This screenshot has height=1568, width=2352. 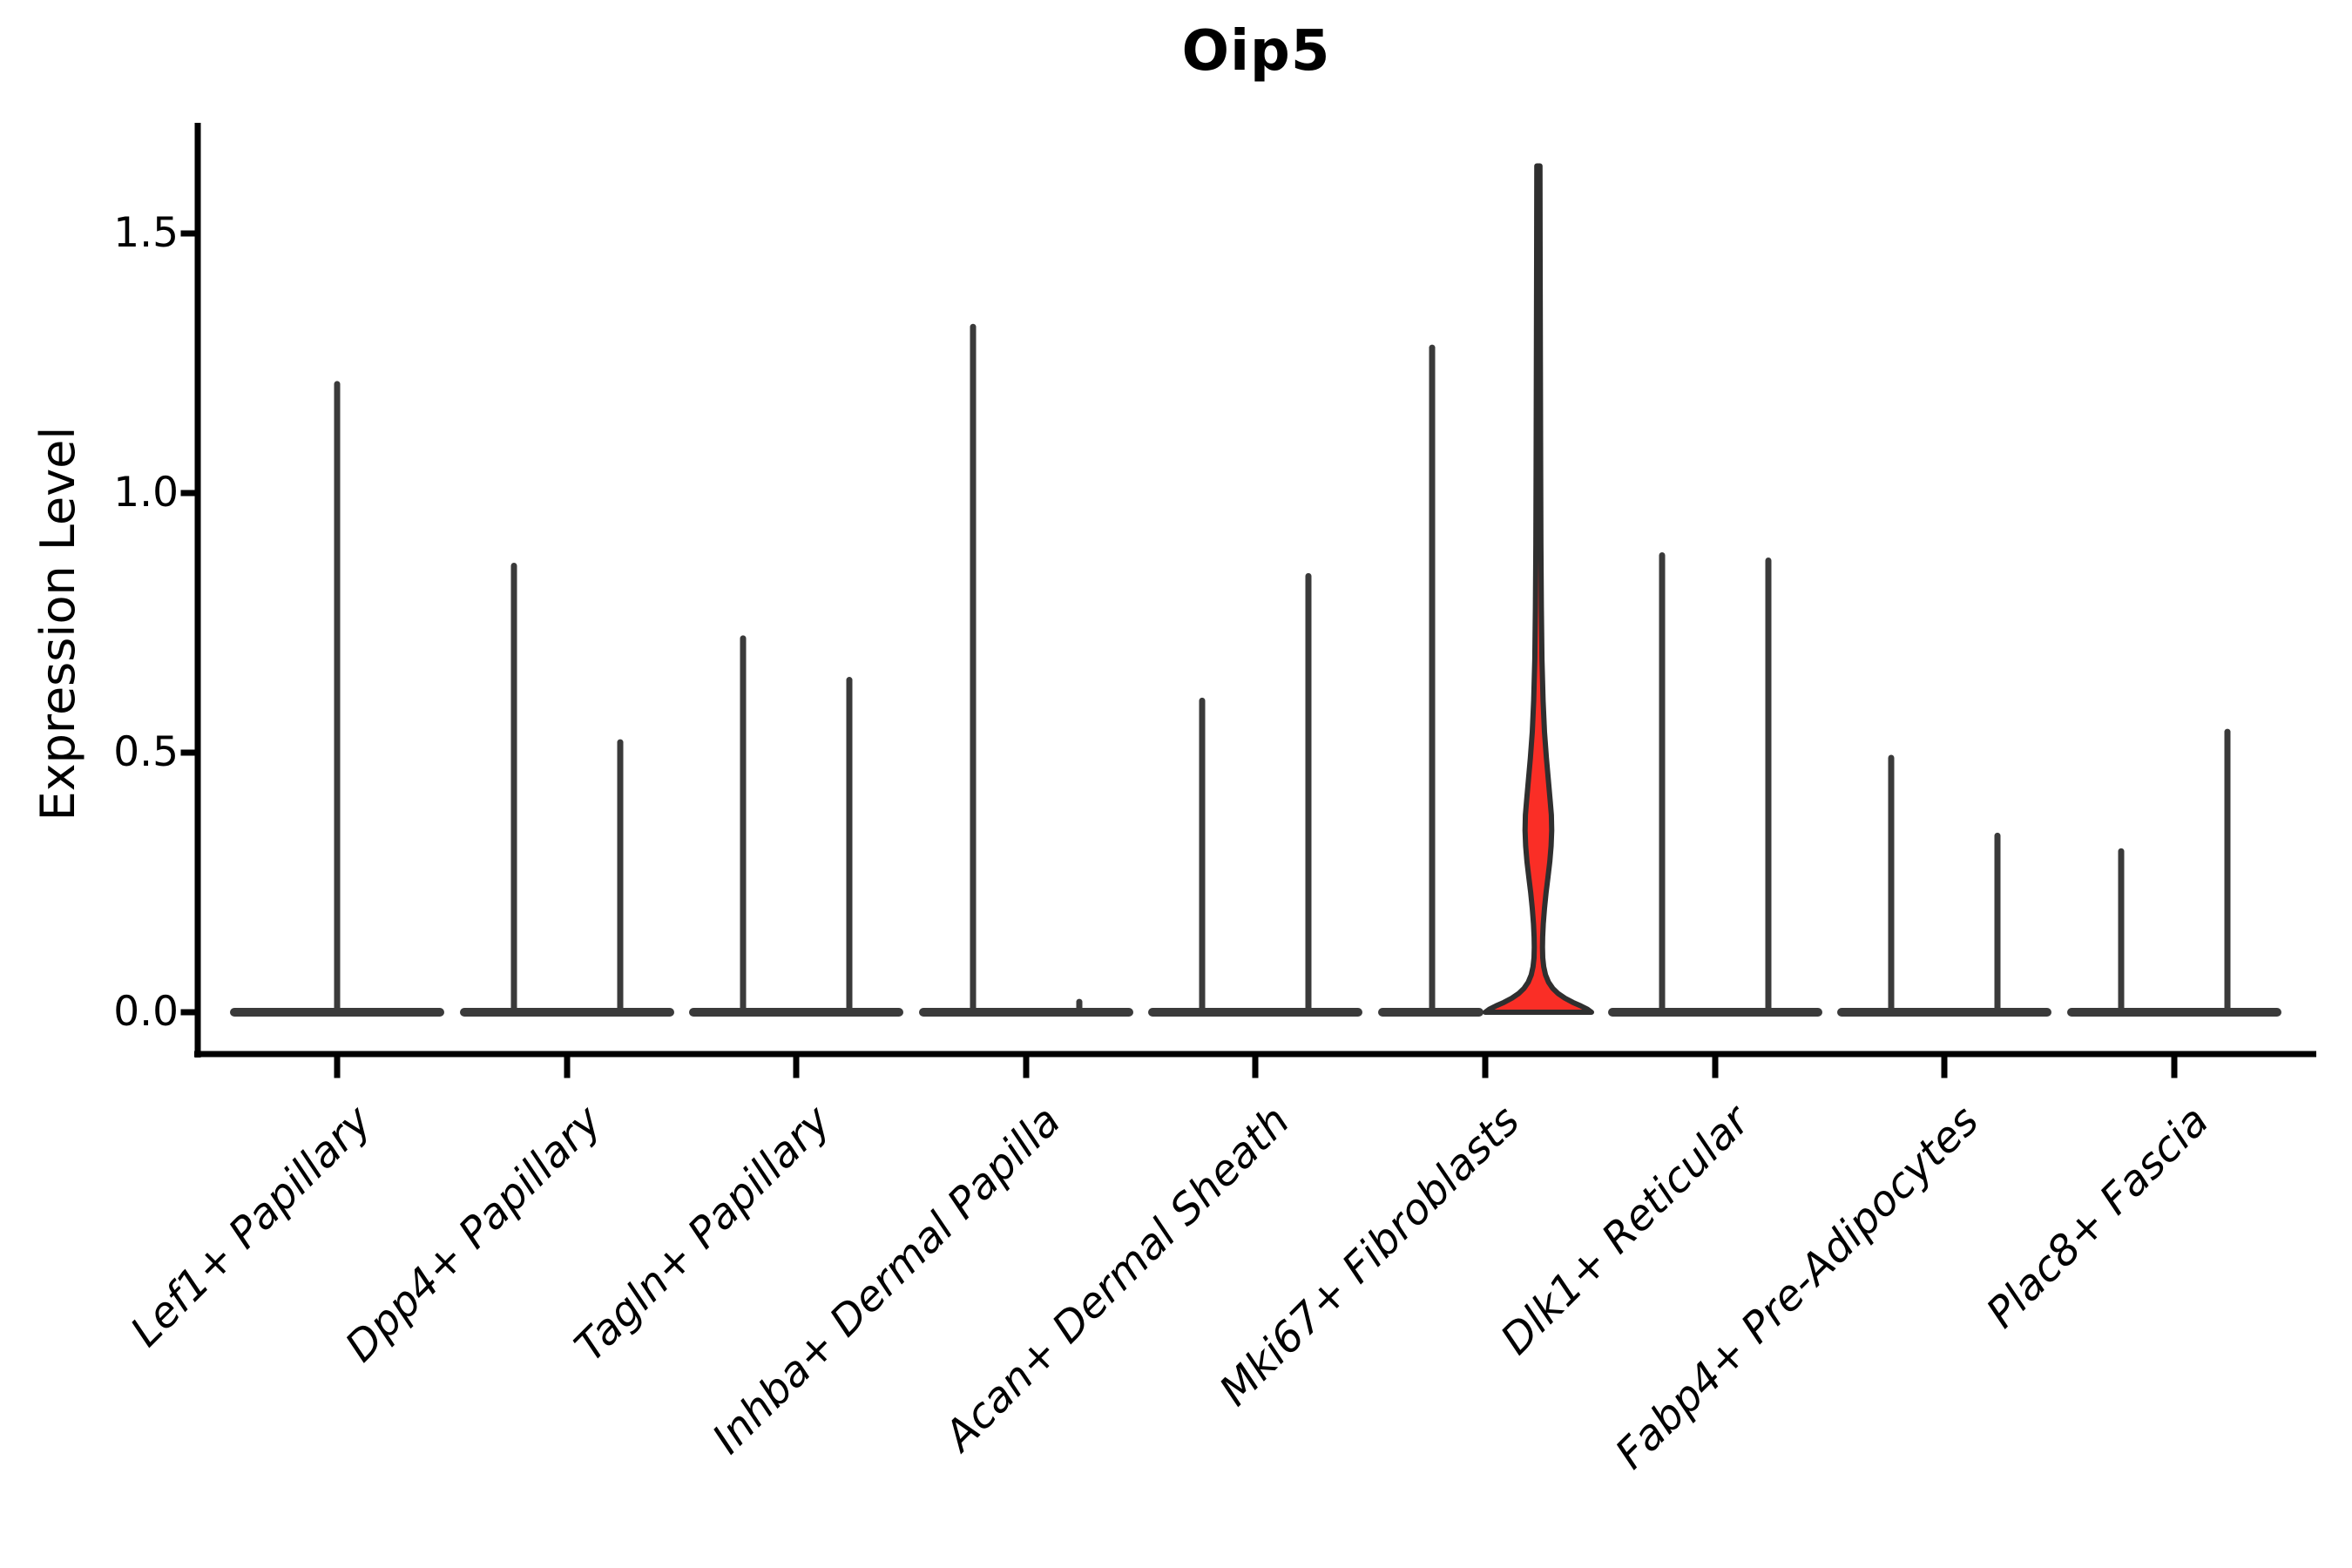 I want to click on y-axis-spine, so click(x=198, y=590).